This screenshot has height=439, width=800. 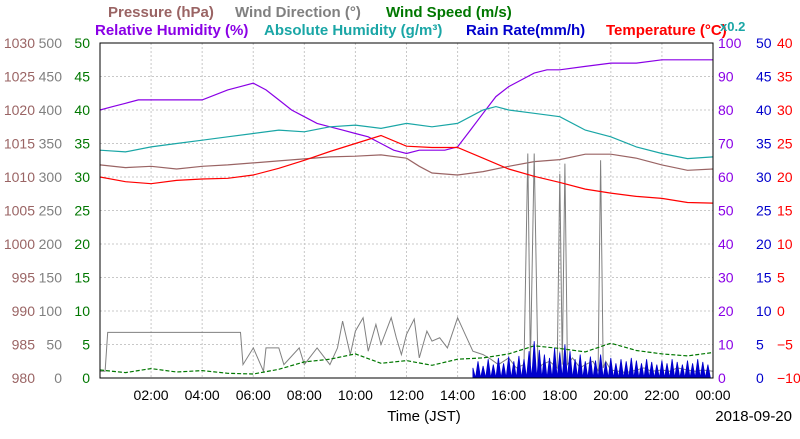 What do you see at coordinates (785, 345) in the screenshot?
I see `temperature-tick-label: −5` at bounding box center [785, 345].